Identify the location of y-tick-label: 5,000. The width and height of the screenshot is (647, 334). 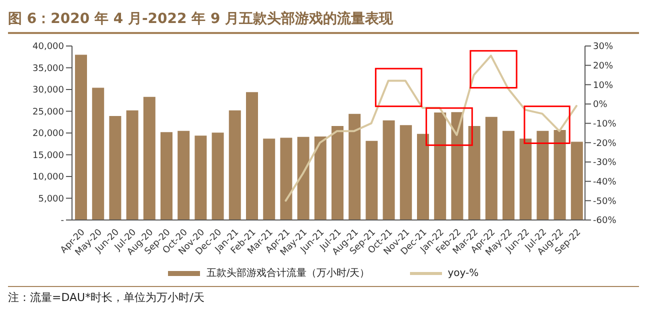
(51, 199).